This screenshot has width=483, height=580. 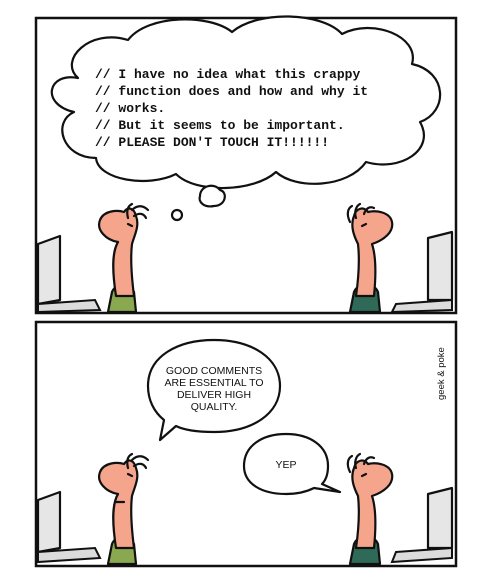 What do you see at coordinates (364, 225) in the screenshot?
I see `right-eye` at bounding box center [364, 225].